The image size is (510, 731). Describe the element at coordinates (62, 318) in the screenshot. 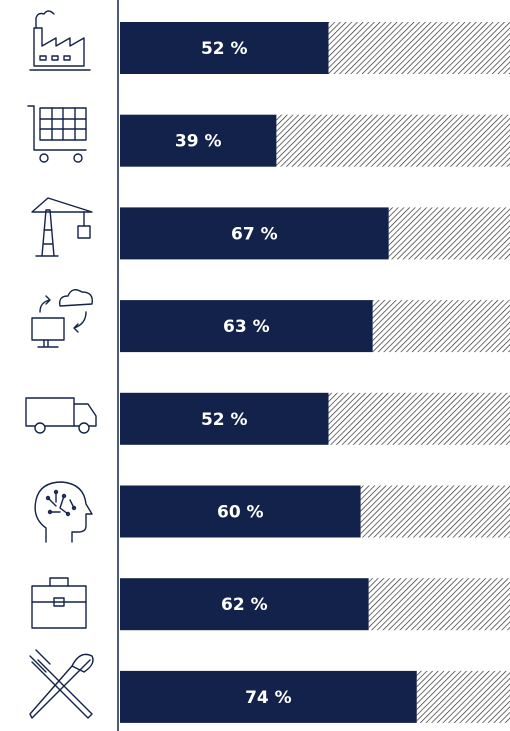

I see `cloud-icon` at that location.